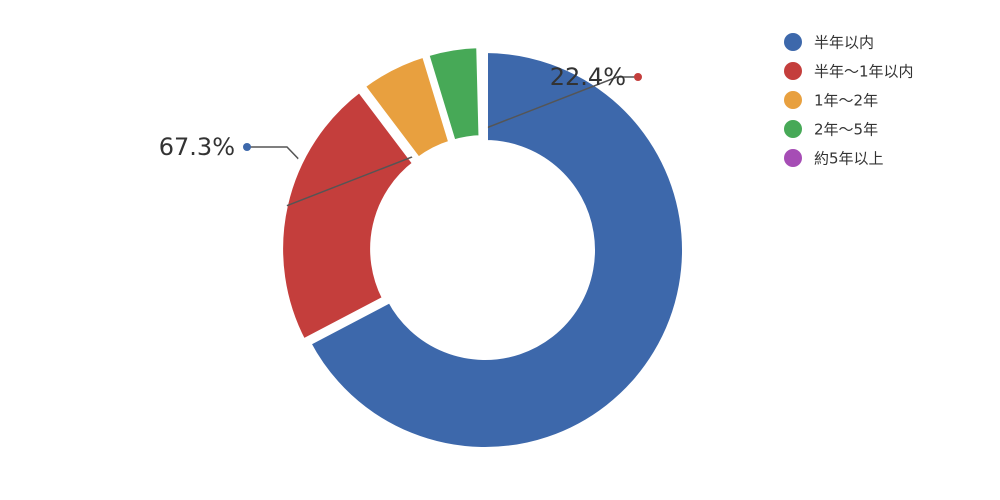 This screenshot has width=1000, height=500. I want to click on leader-line, so click(462, 141).